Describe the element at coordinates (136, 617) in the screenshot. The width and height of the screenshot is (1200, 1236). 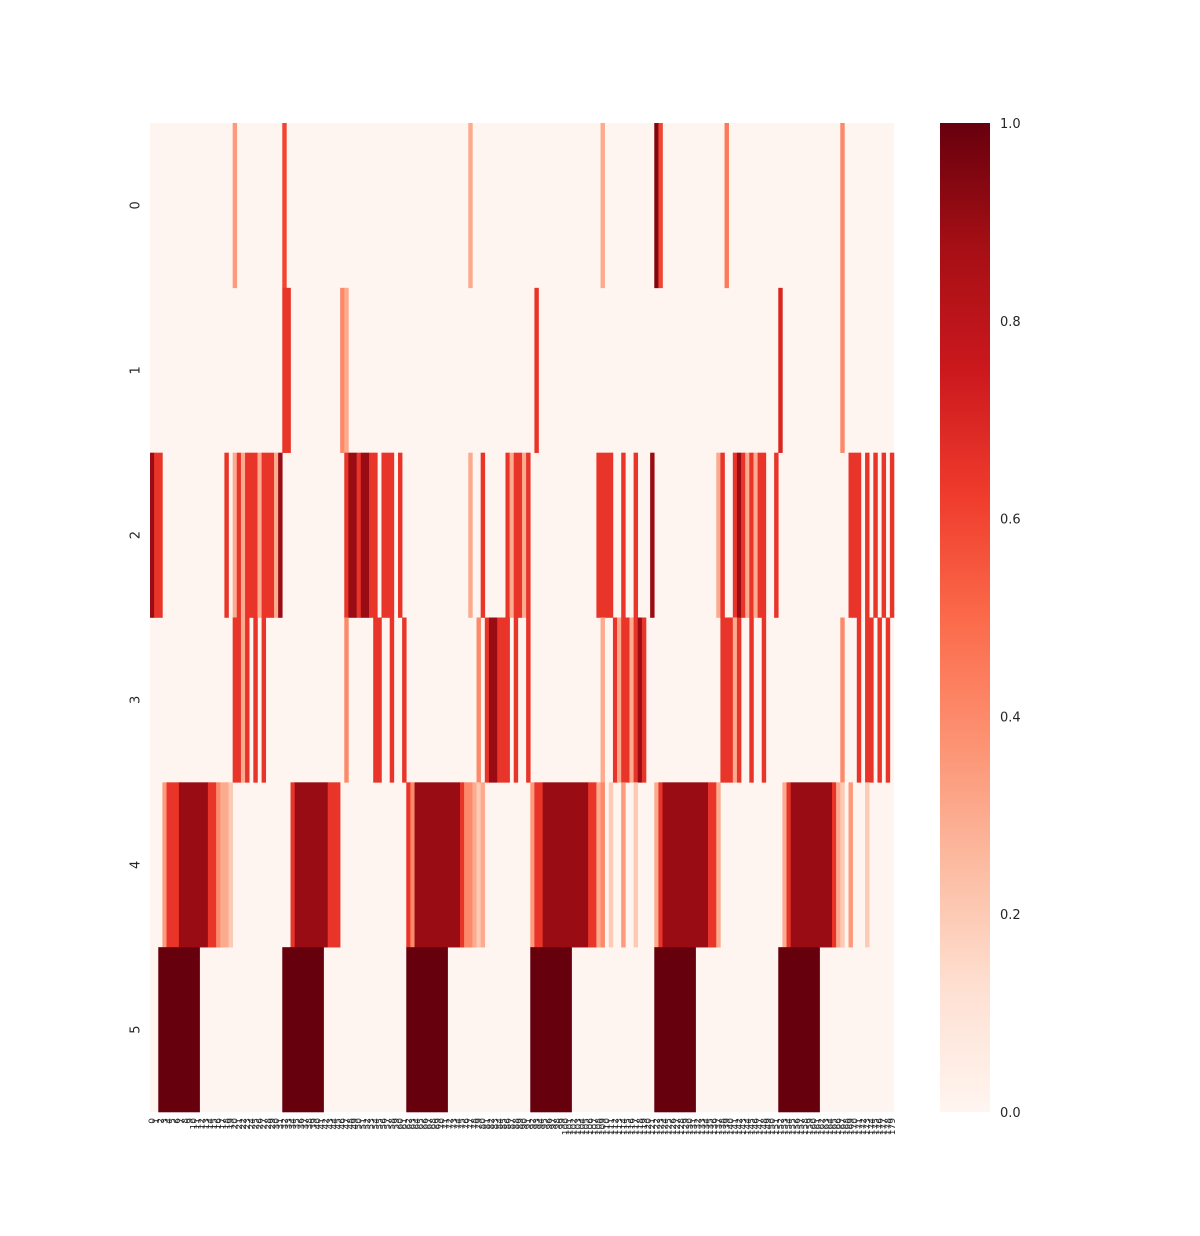
I see `y-axis: 012345` at that location.